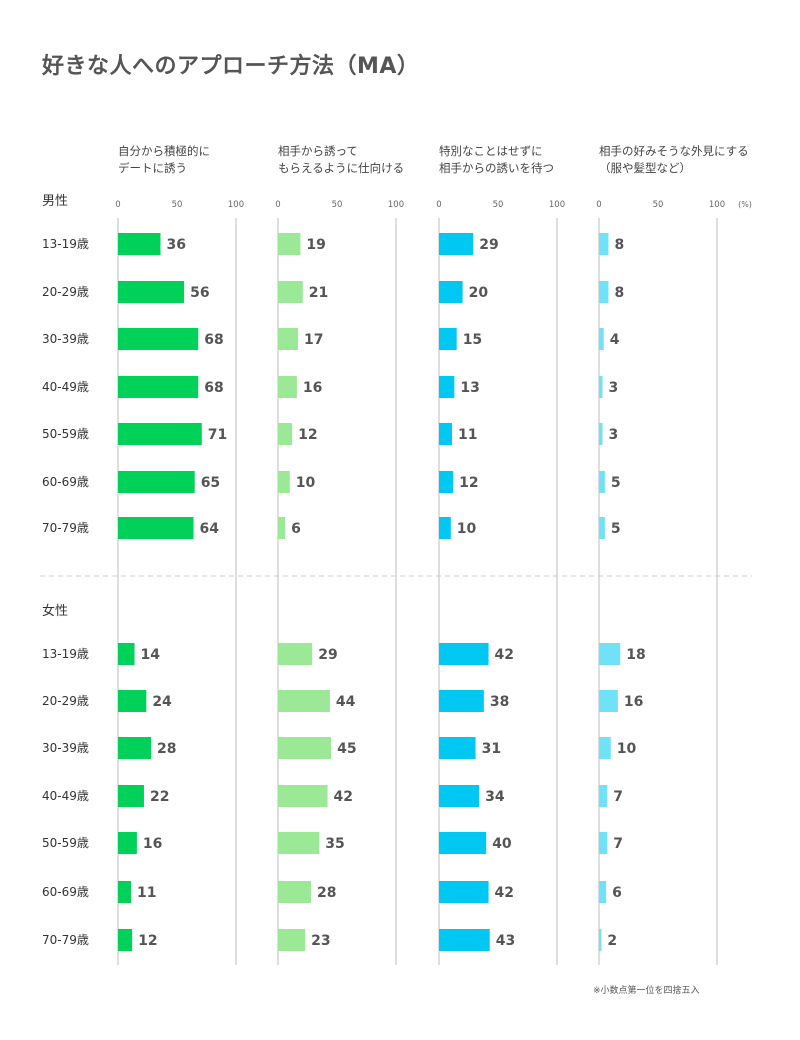 The image size is (800, 1040). Describe the element at coordinates (151, 655) in the screenshot. I see `data-label: 14` at that location.